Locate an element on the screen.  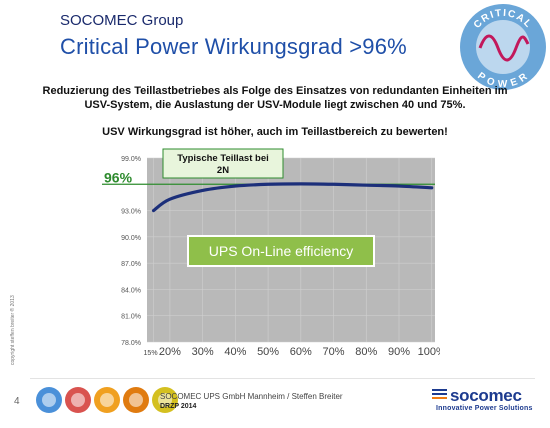
footer-event: DRZP 2014 is located at coordinates (178, 406).